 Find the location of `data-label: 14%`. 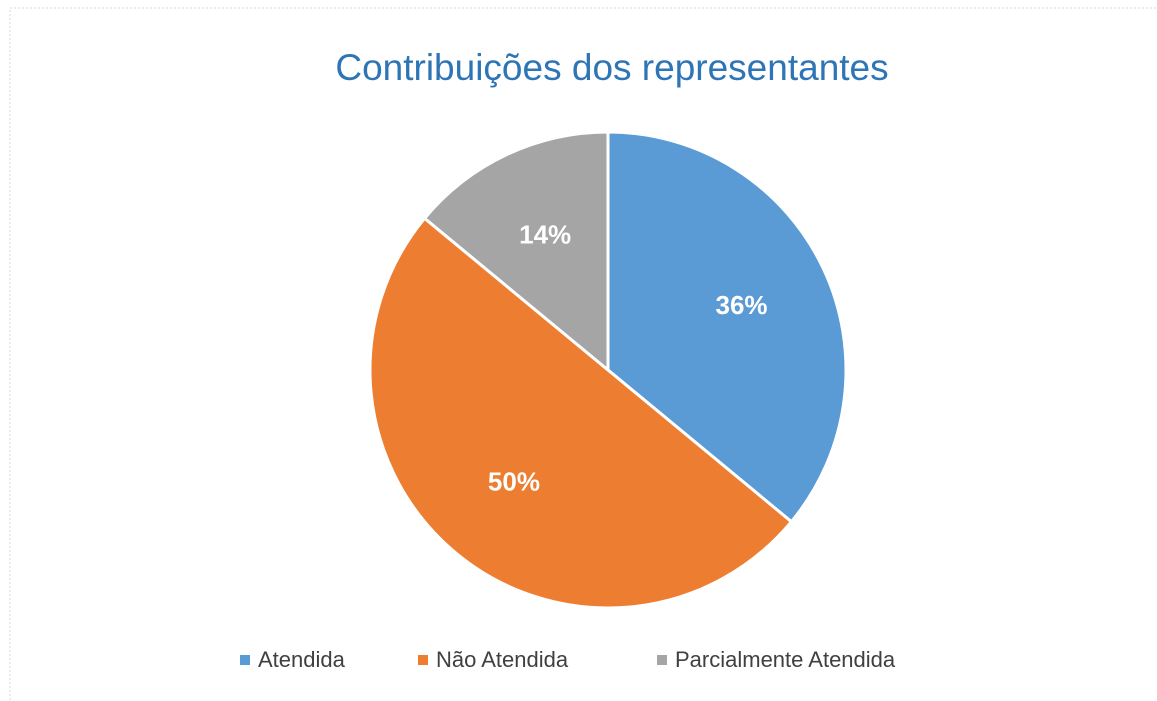

data-label: 14% is located at coordinates (545, 234).